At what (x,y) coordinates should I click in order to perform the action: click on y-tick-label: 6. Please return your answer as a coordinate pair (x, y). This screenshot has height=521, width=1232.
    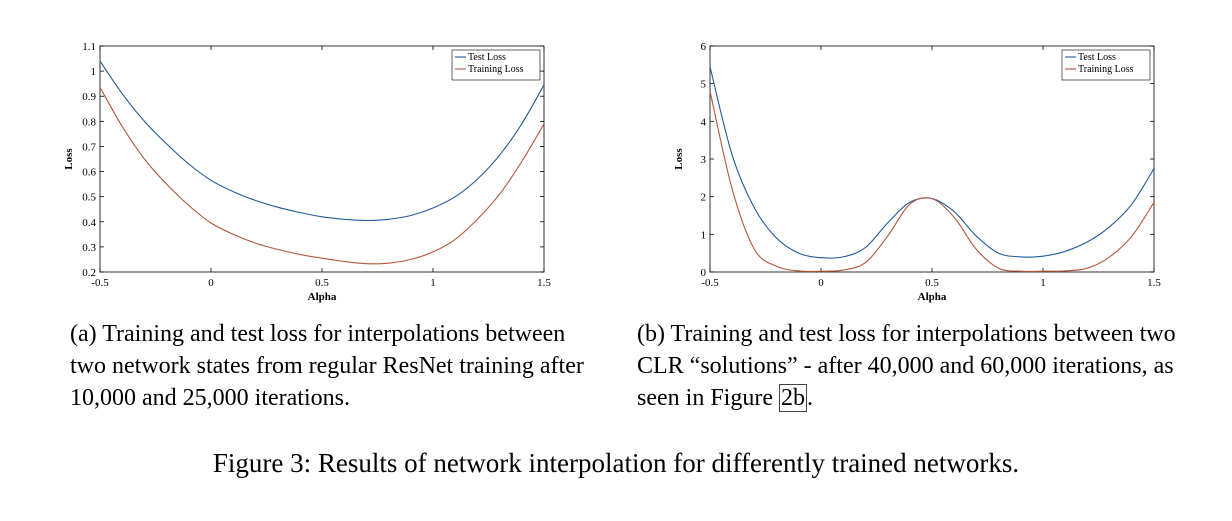
    Looking at the image, I should click on (704, 47).